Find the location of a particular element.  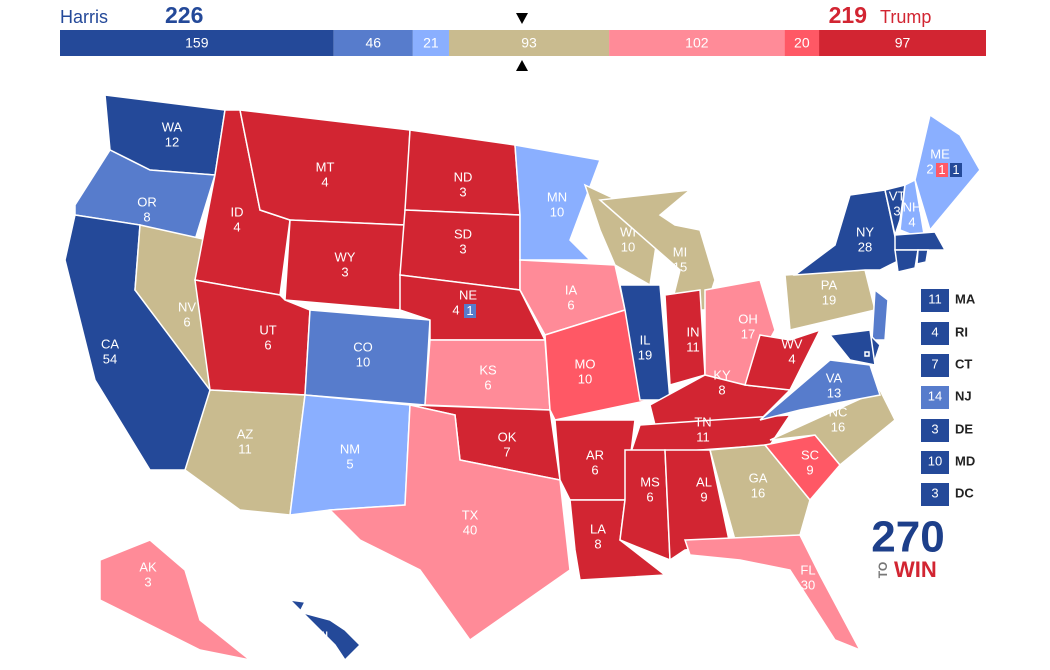

logo: 270 TO WIN is located at coordinates (907, 547).